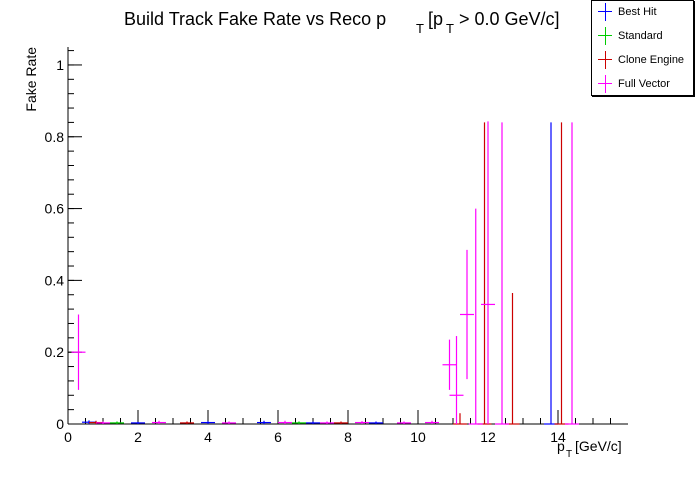  What do you see at coordinates (488, 437) in the screenshot?
I see `x-tick-label: 12` at bounding box center [488, 437].